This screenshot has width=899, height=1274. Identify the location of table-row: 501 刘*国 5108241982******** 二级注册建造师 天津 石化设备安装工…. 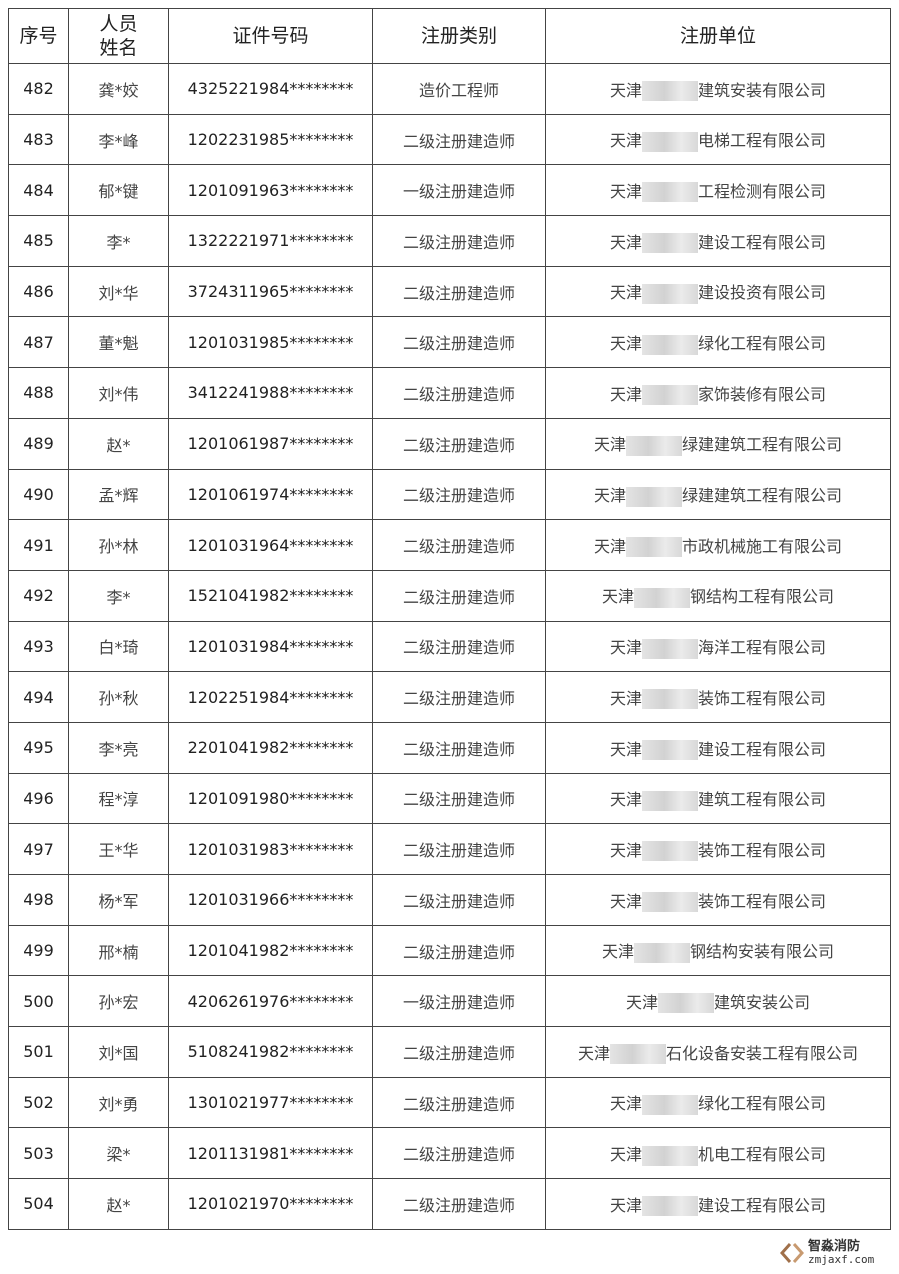
(449, 1052).